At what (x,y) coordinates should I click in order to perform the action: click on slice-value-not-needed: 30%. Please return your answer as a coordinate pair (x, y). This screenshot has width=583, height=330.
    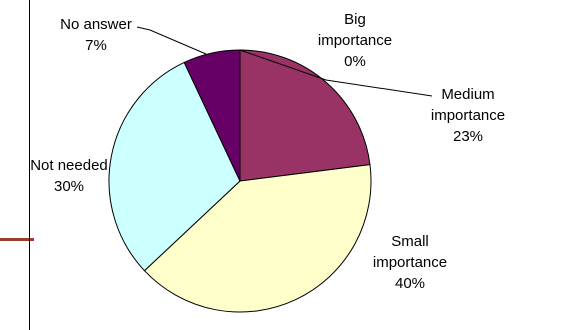
    Looking at the image, I should click on (69, 186).